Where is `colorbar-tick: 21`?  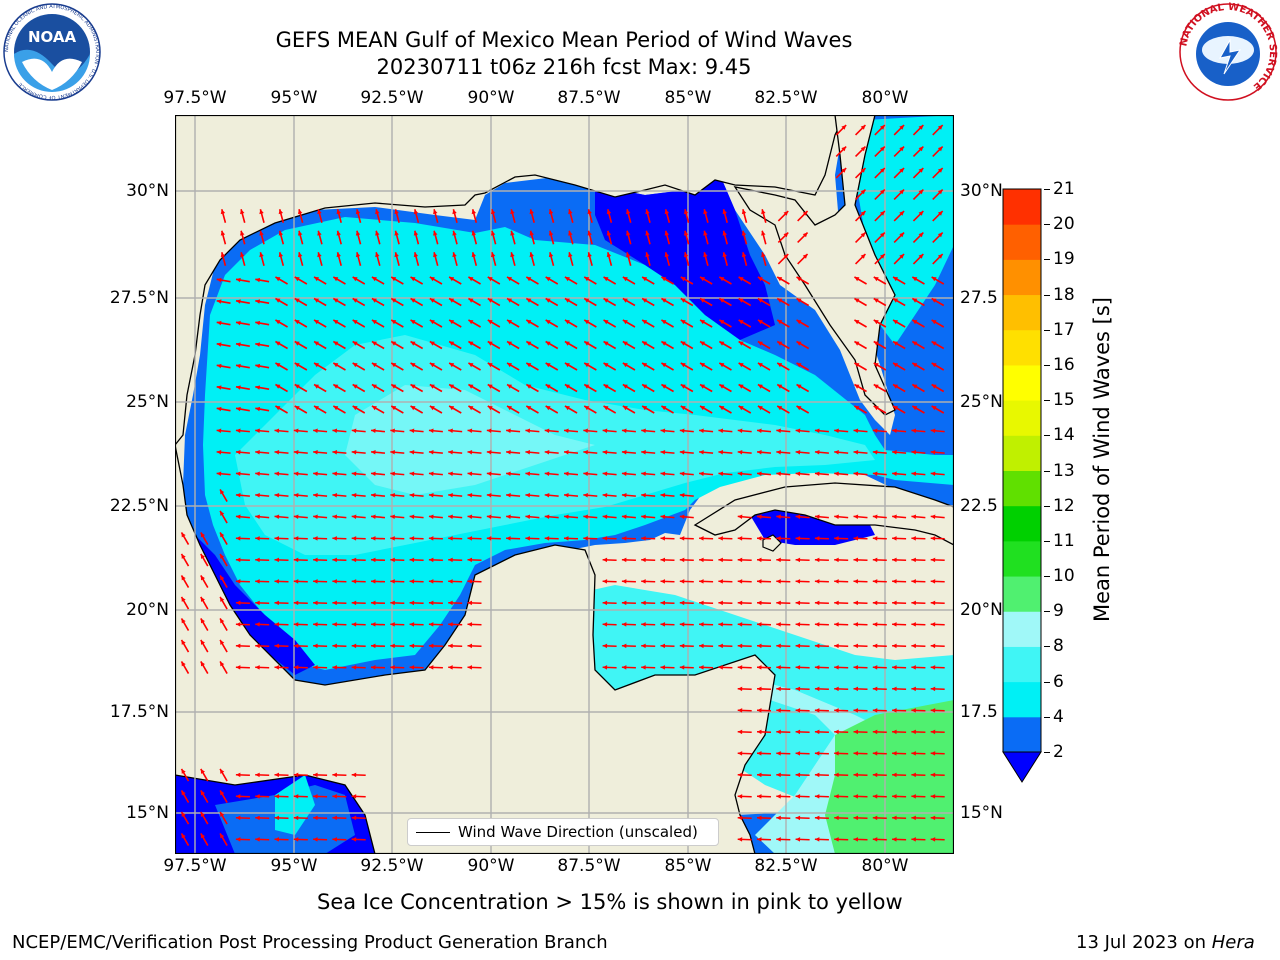
colorbar-tick: 21 is located at coordinates (1064, 189).